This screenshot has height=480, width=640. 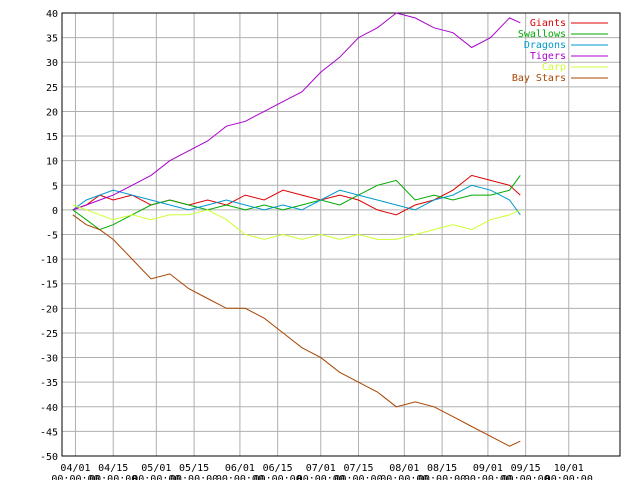 I want to click on y-tick-label: -45, so click(x=49, y=432).